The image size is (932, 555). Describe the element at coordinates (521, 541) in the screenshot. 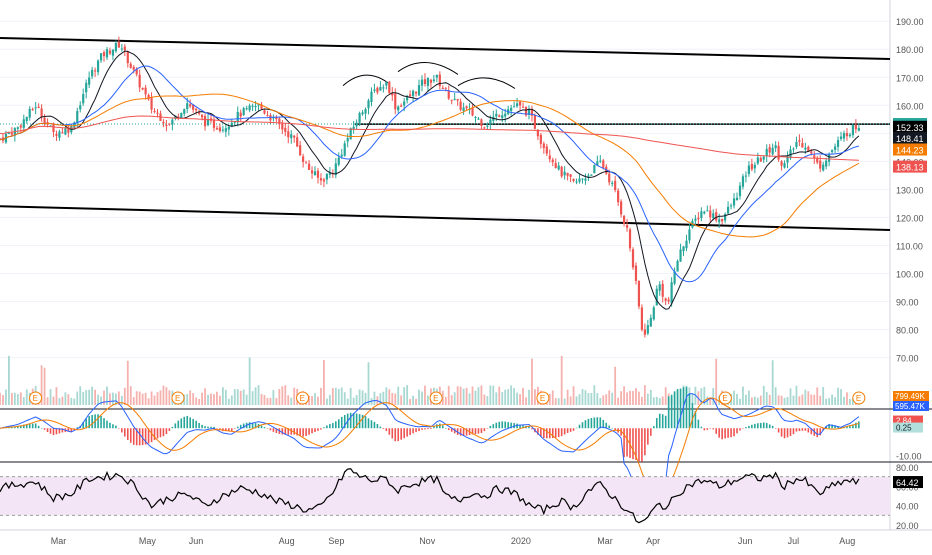

I see `x-axis-label: 2020` at that location.